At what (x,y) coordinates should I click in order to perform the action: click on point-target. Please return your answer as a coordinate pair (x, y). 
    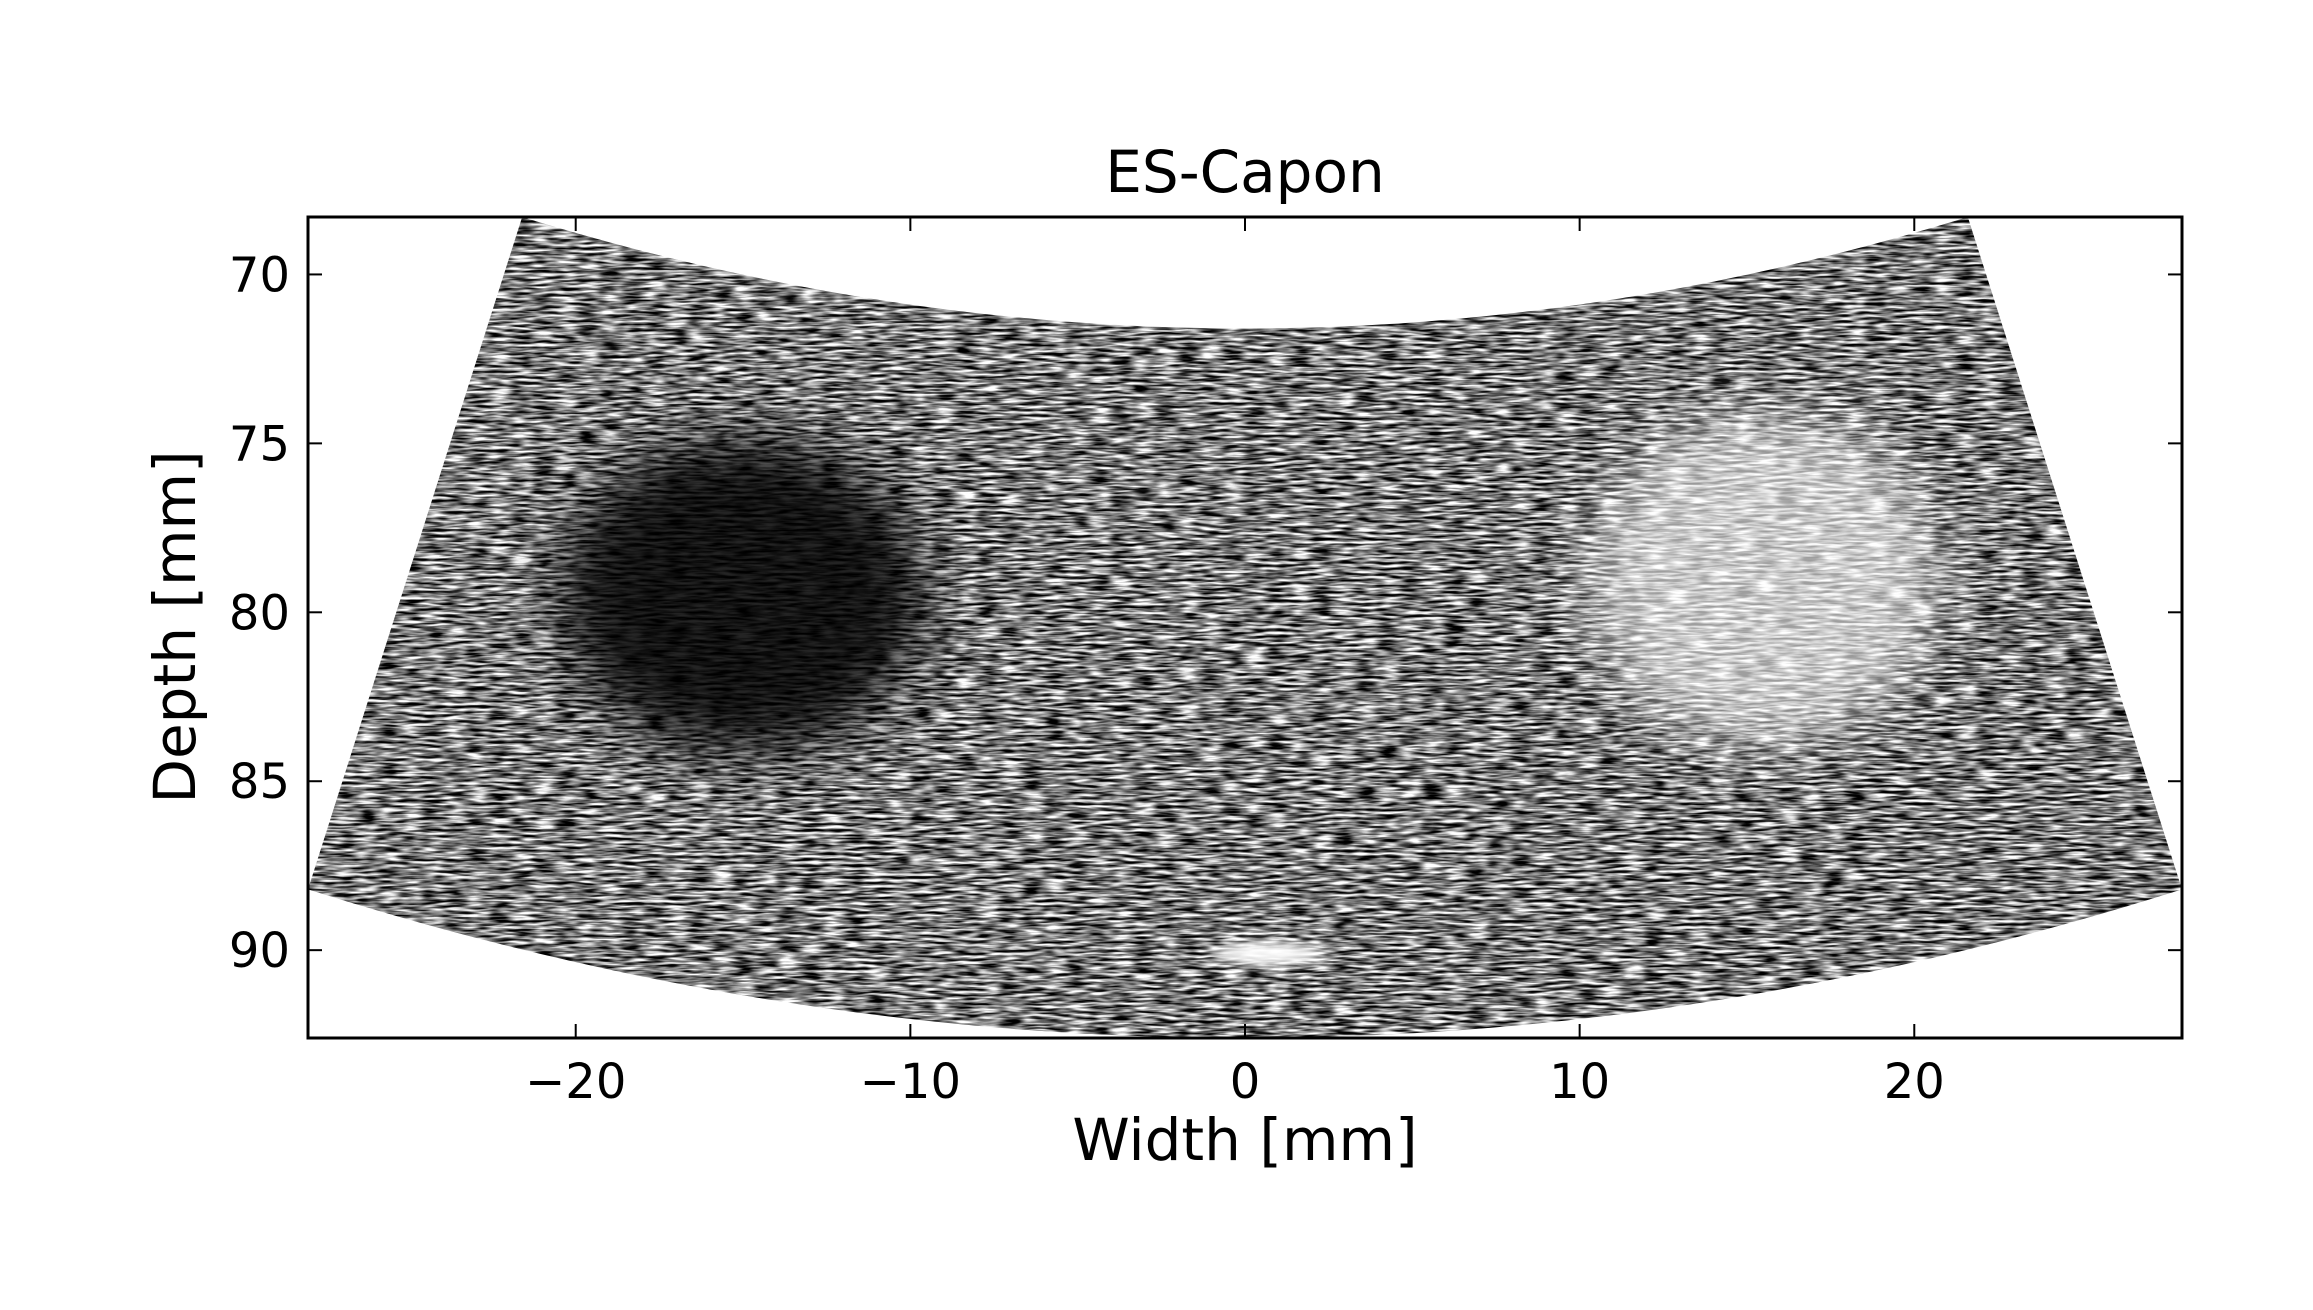
    Looking at the image, I should click on (1268, 953).